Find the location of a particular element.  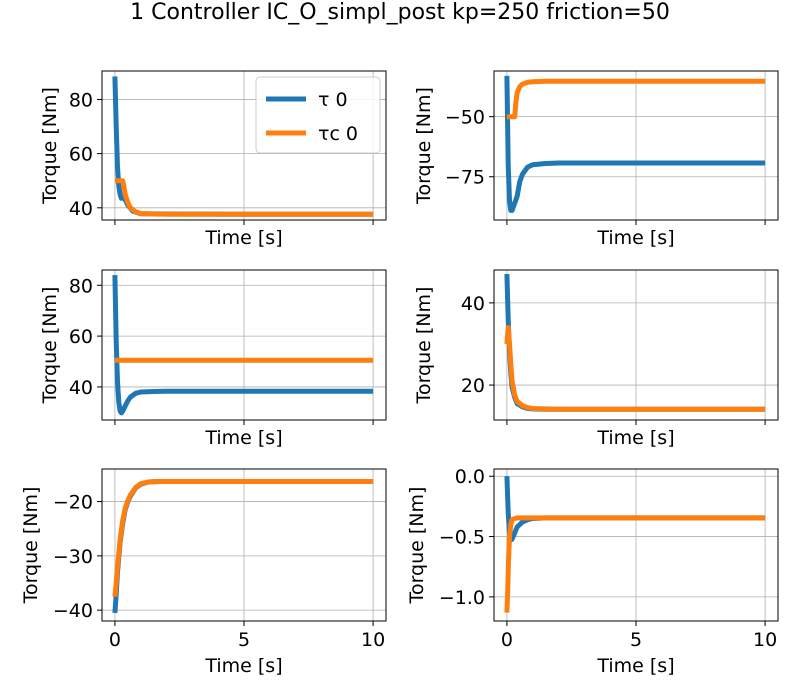

y-tick-label: −1.0 is located at coordinates (462, 598).